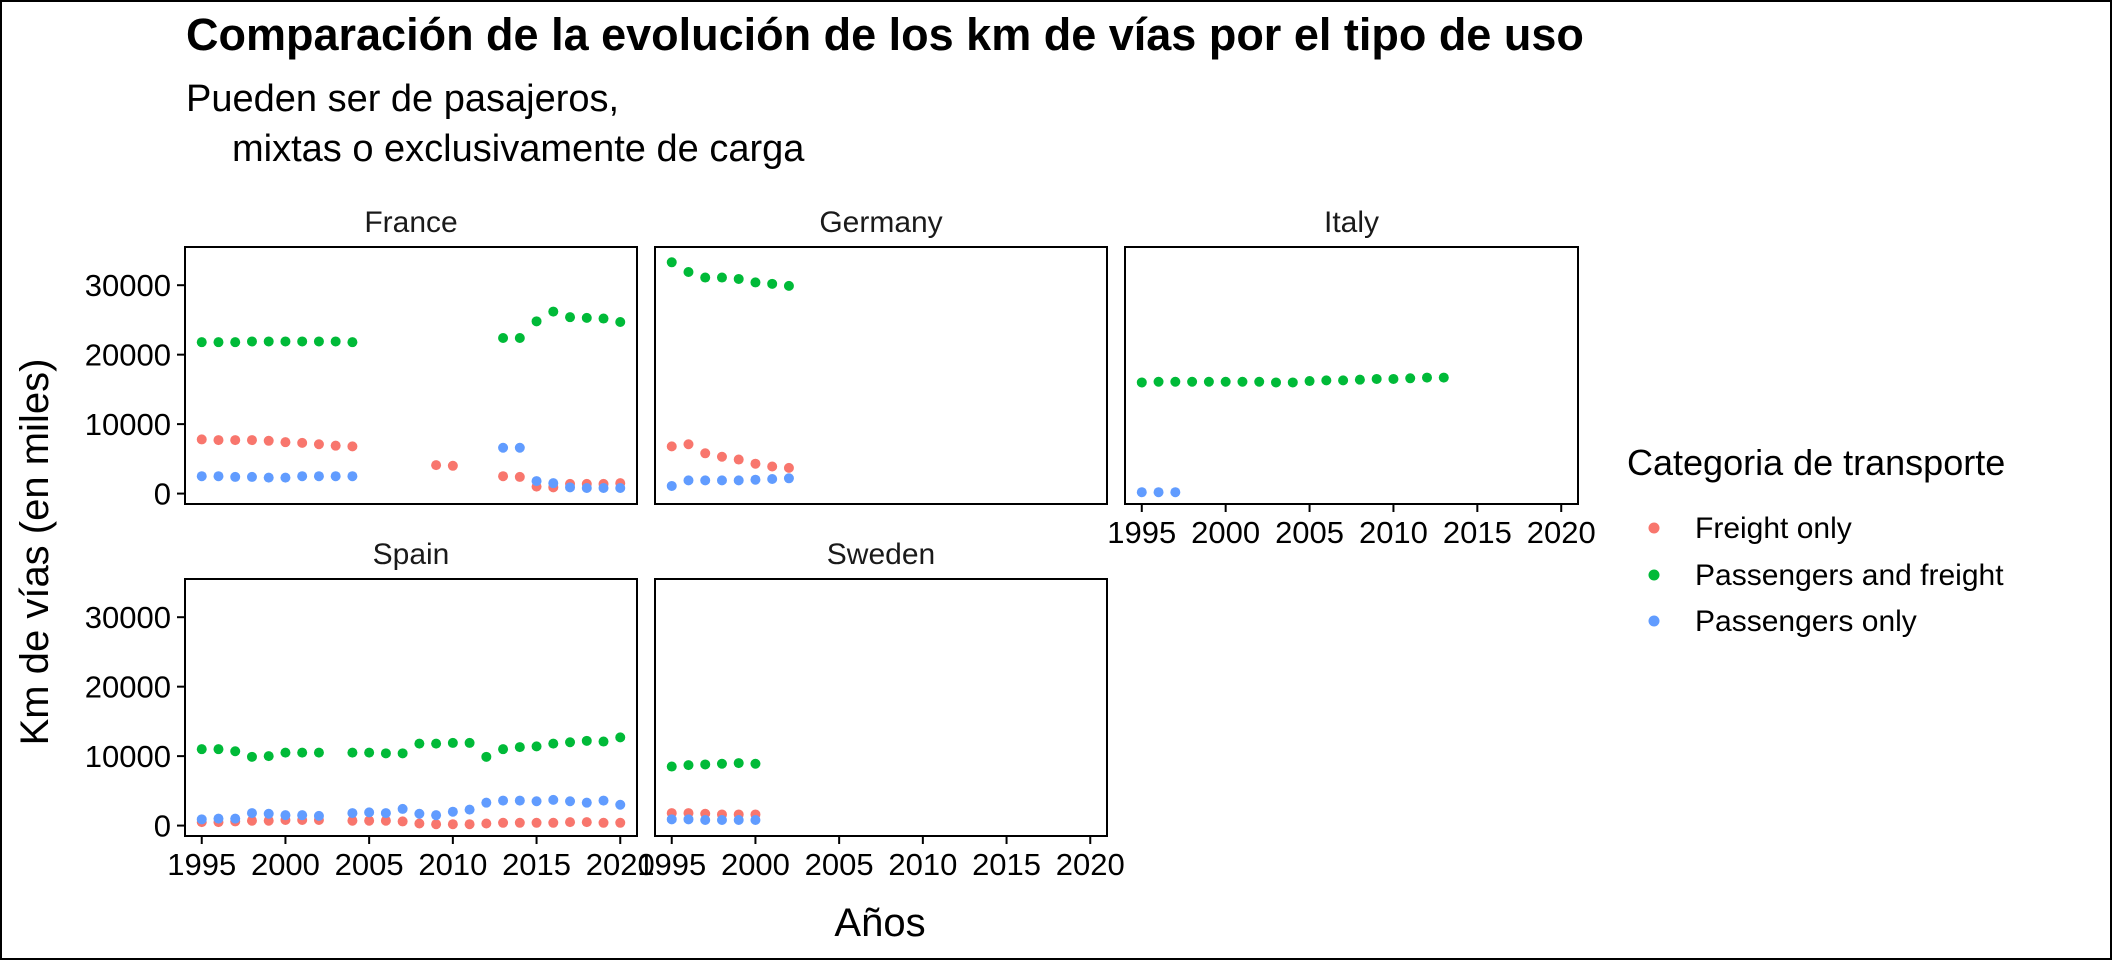  Describe the element at coordinates (235, 818) in the screenshot. I see `point-spain-passengers-only-1997` at that location.